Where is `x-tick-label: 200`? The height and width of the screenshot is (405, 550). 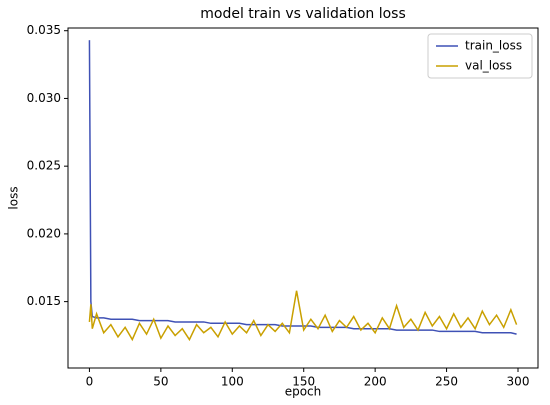
x-tick-label: 200 is located at coordinates (375, 382).